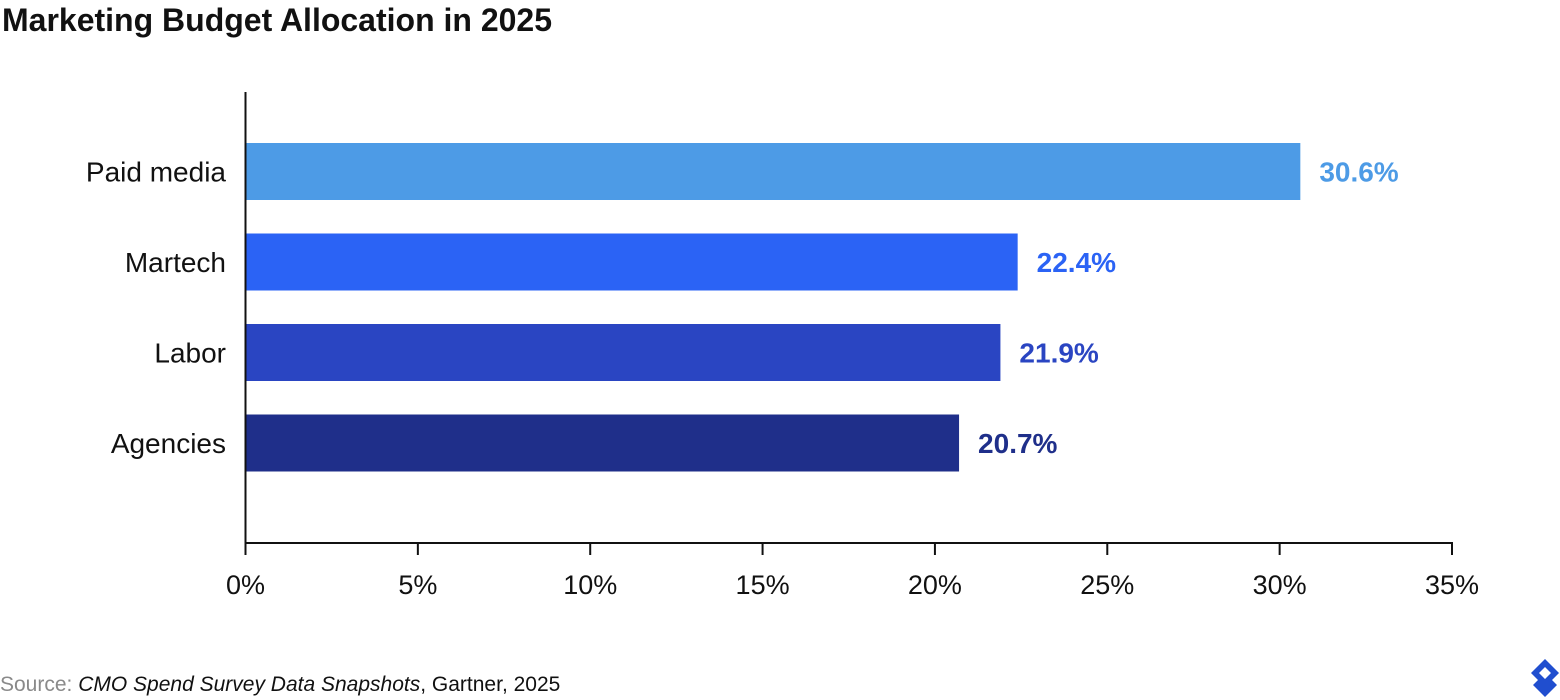  Describe the element at coordinates (190, 353) in the screenshot. I see `category-label: Labor` at that location.